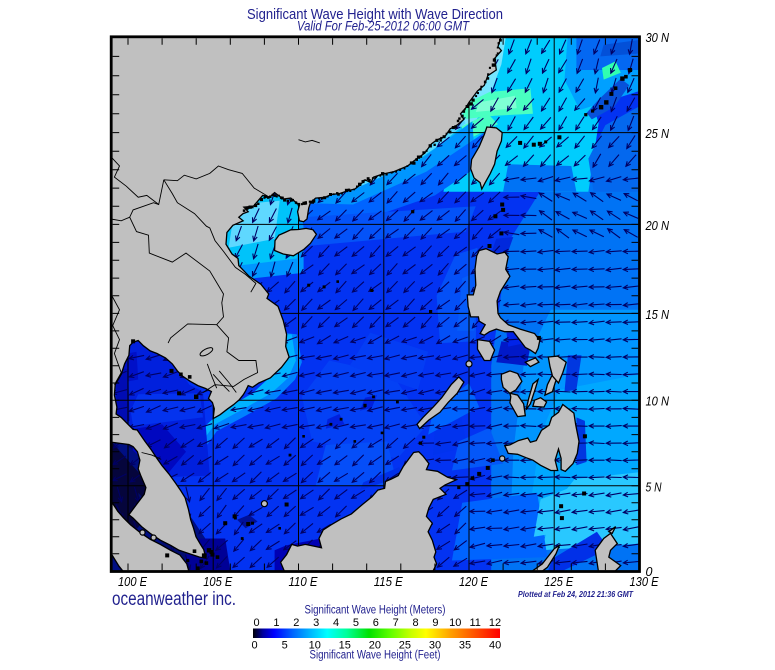  Describe the element at coordinates (396, 623) in the screenshot. I see `svg-text: 7` at that location.